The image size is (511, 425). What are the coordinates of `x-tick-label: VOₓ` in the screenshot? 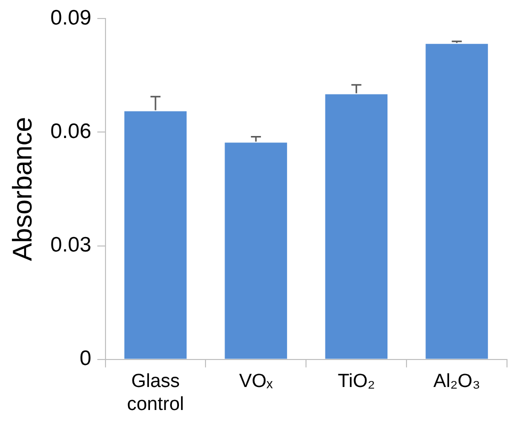 It's located at (256, 381).